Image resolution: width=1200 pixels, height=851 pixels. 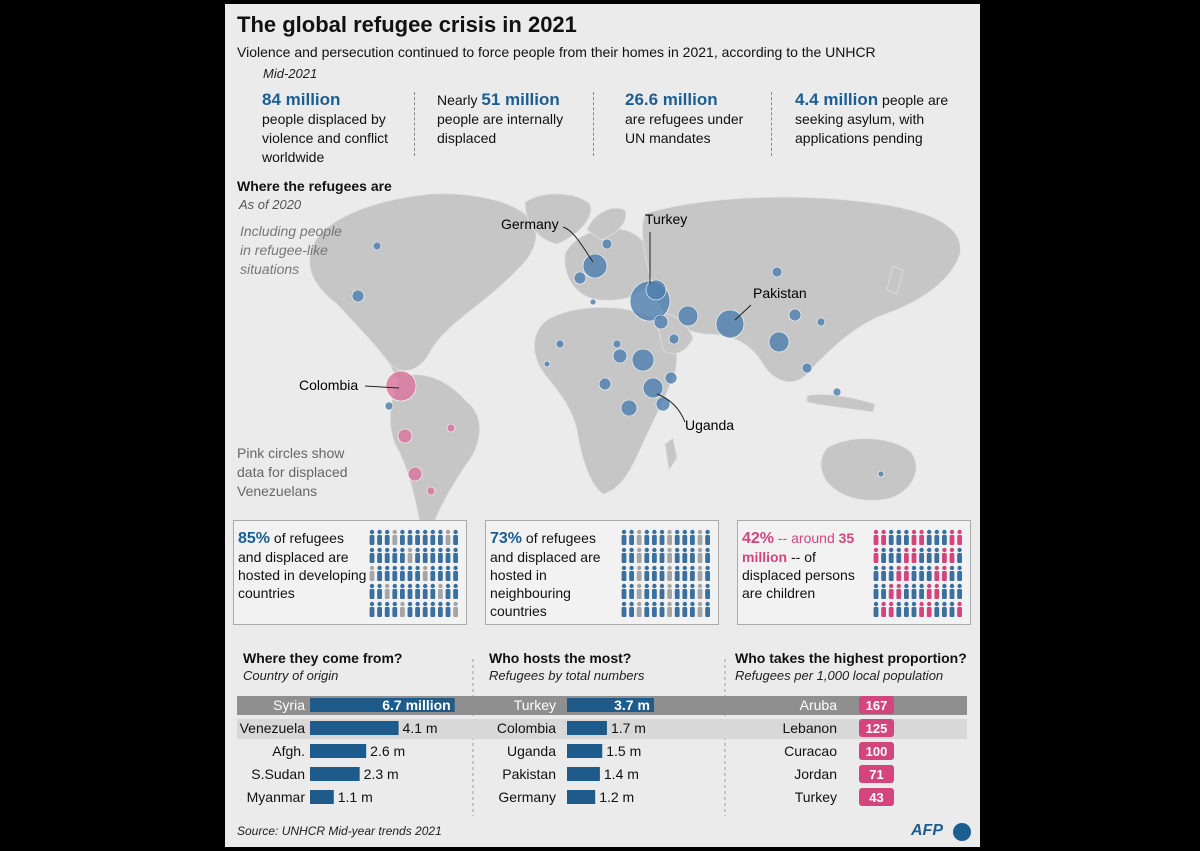 I want to click on map-leader-lines, so click(x=558, y=324).